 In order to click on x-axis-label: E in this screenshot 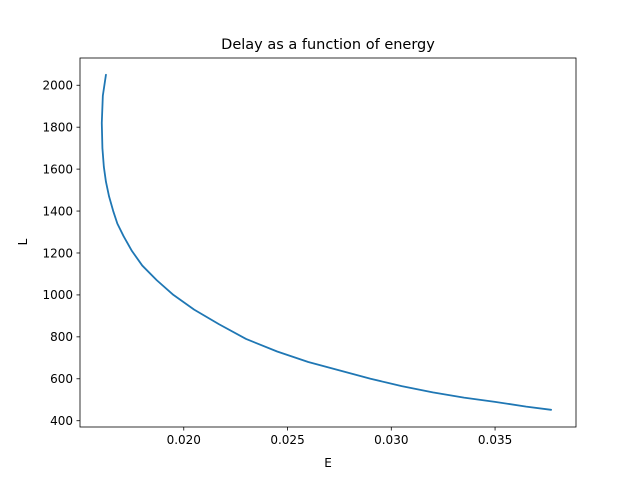, I will do `click(328, 463)`.